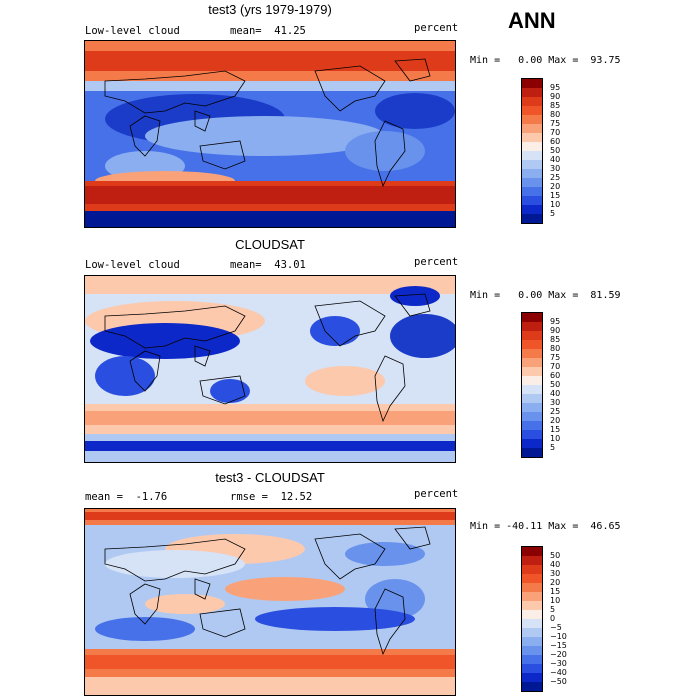 The height and width of the screenshot is (700, 700). What do you see at coordinates (555, 141) in the screenshot?
I see `panel-1-colorbar-label: 60` at bounding box center [555, 141].